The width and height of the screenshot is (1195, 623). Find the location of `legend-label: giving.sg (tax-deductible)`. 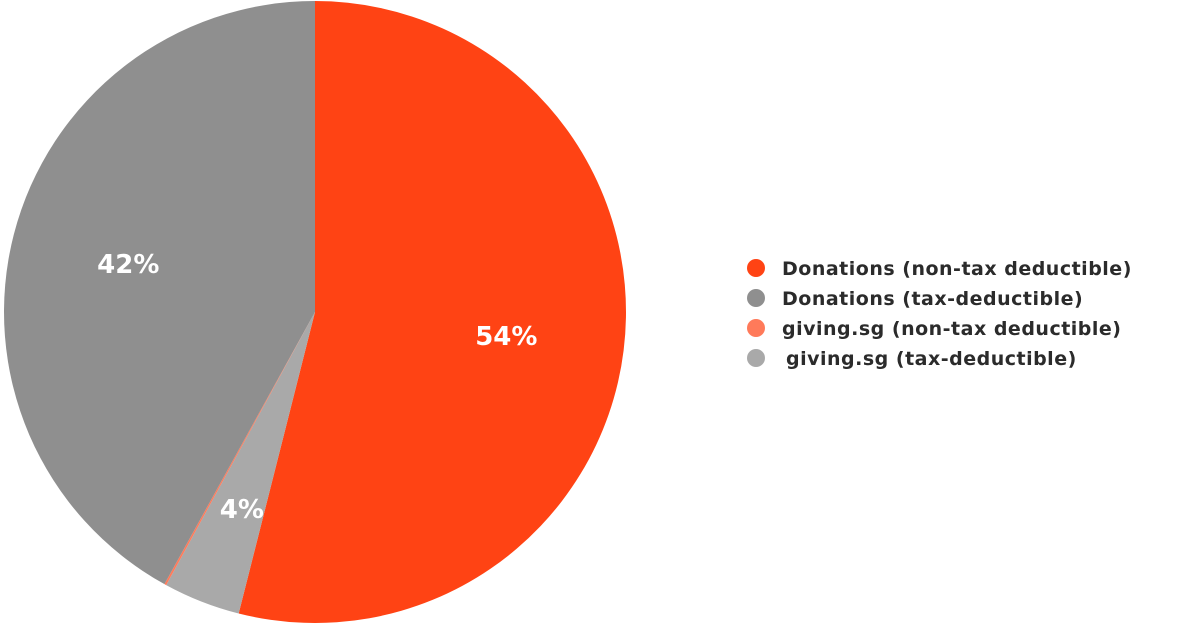

legend-label: giving.sg (tax-deductible) is located at coordinates (931, 359).